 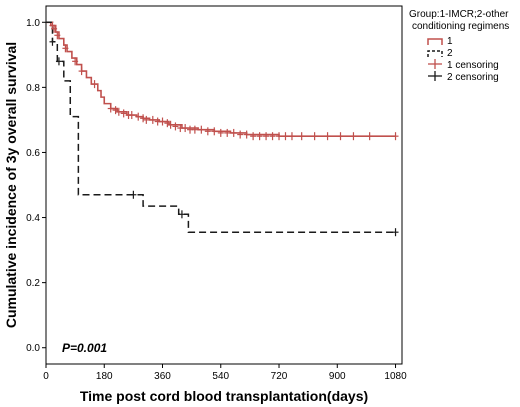 I want to click on legend-title-line2: conditioning regimens, so click(x=460, y=26).